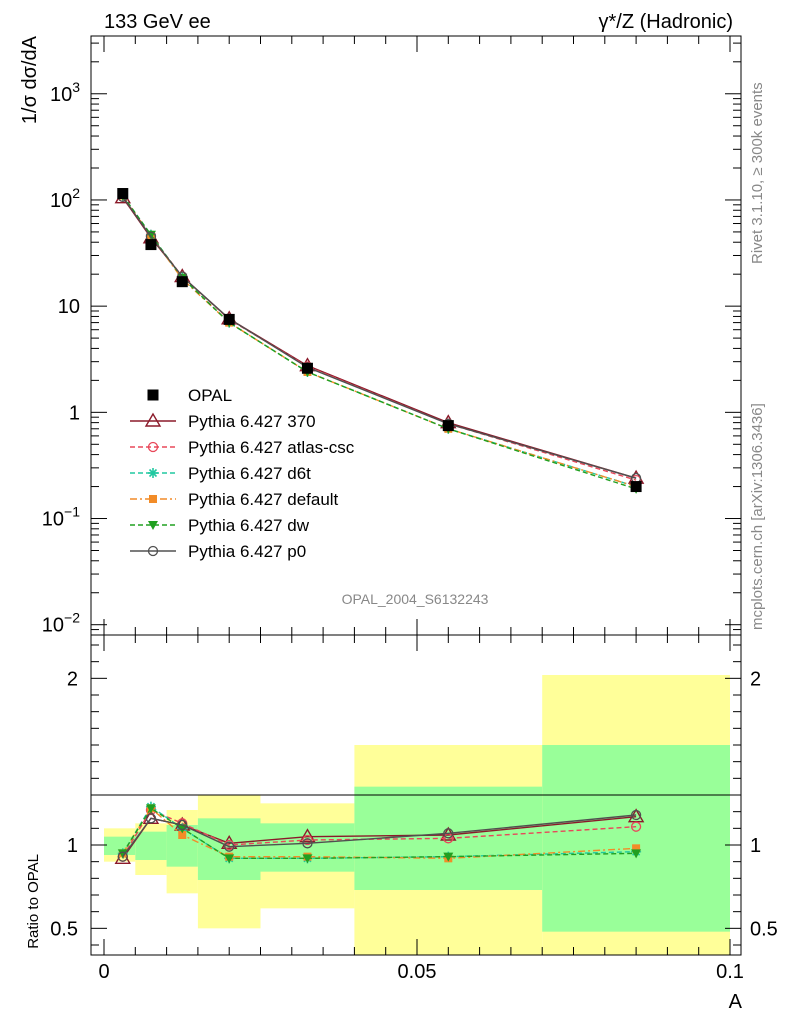  I want to click on ratio-series-dw, so click(379, 834).